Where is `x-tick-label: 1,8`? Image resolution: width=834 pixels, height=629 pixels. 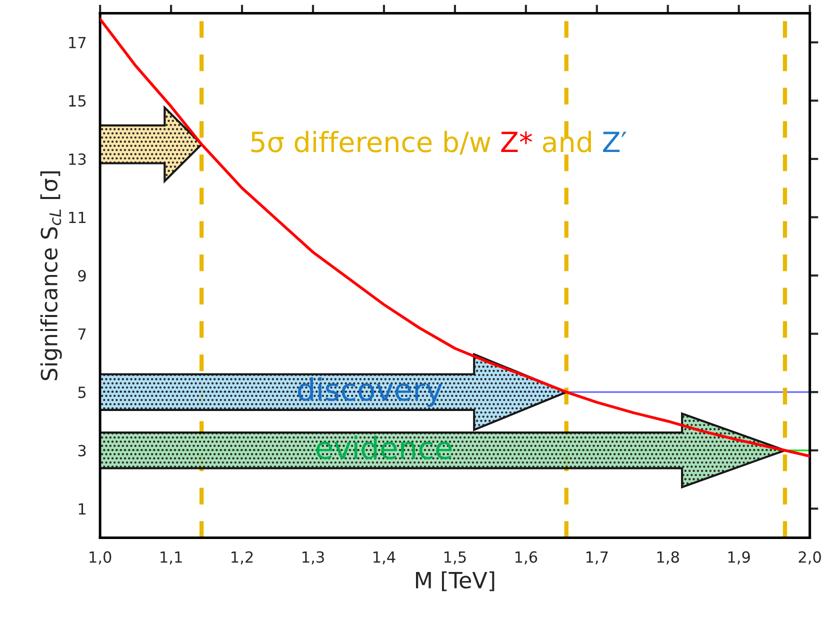
x-tick-label: 1,8 is located at coordinates (668, 557).